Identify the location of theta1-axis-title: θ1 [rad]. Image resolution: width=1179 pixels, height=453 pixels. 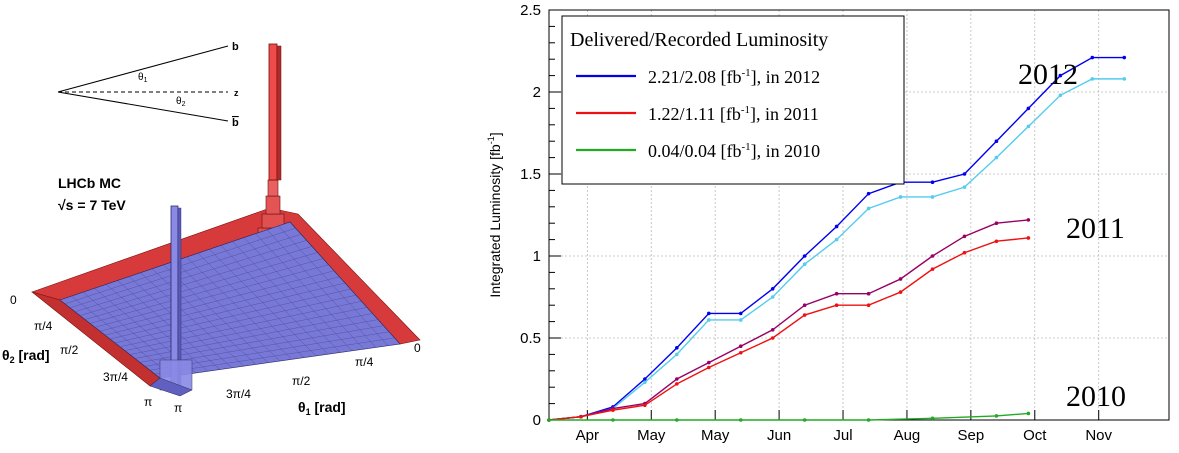
(322, 408).